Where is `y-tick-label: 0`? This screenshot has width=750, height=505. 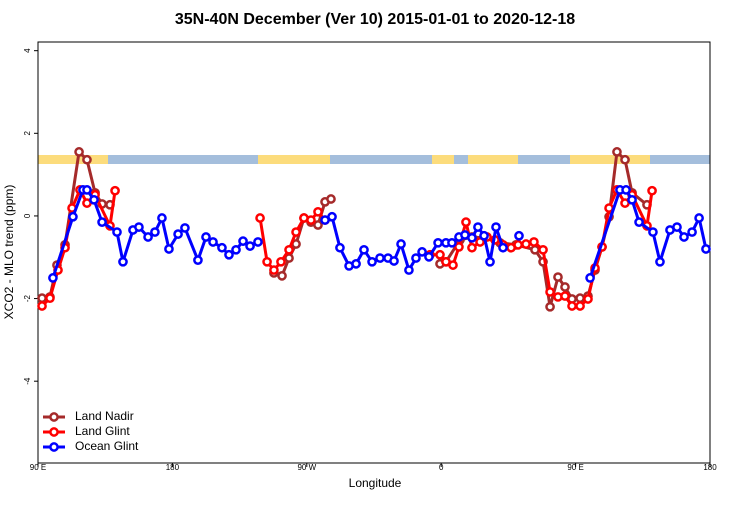
y-tick-label: 0 is located at coordinates (27, 215).